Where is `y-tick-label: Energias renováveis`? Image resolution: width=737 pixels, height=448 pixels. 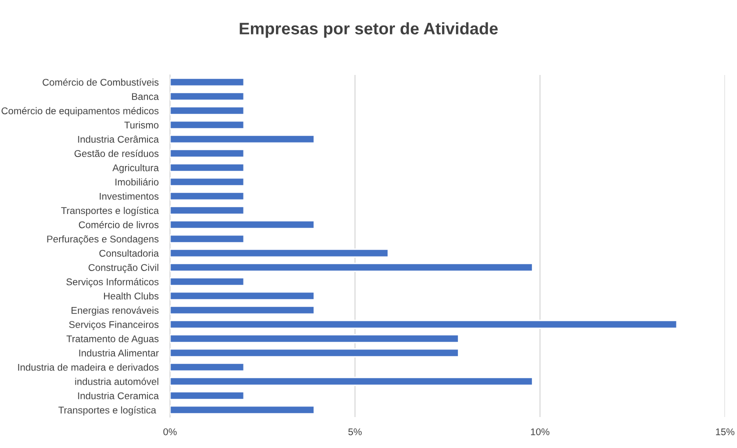 y-tick-label: Energias renováveis is located at coordinates (115, 311).